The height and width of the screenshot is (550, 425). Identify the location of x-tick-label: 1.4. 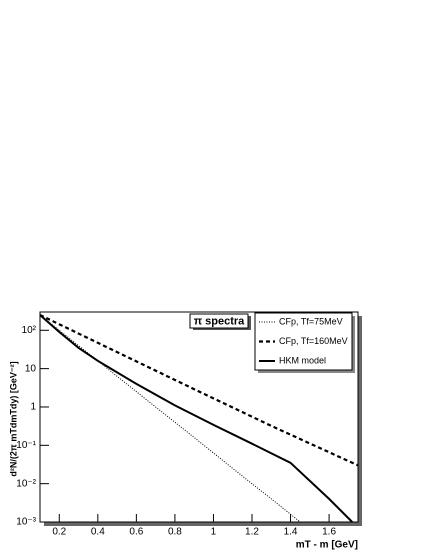
(291, 532).